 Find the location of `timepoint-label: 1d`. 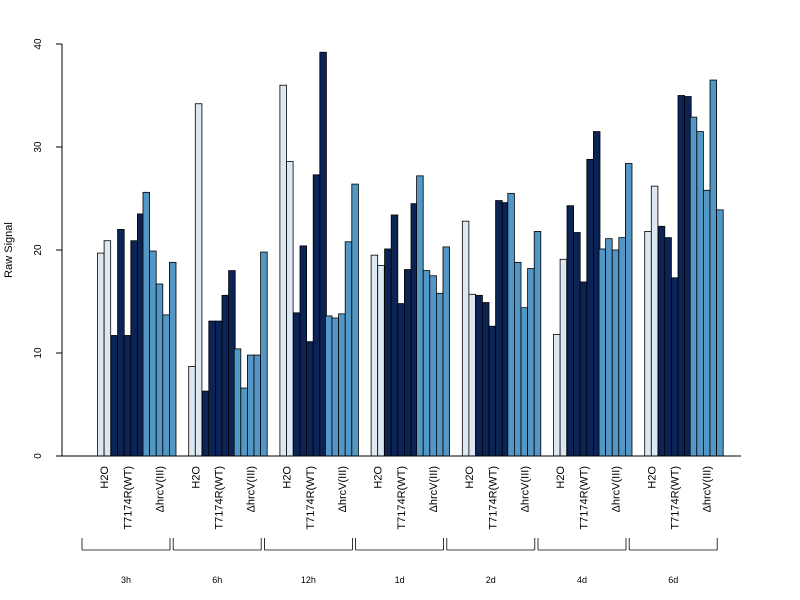

timepoint-label: 1d is located at coordinates (400, 580).